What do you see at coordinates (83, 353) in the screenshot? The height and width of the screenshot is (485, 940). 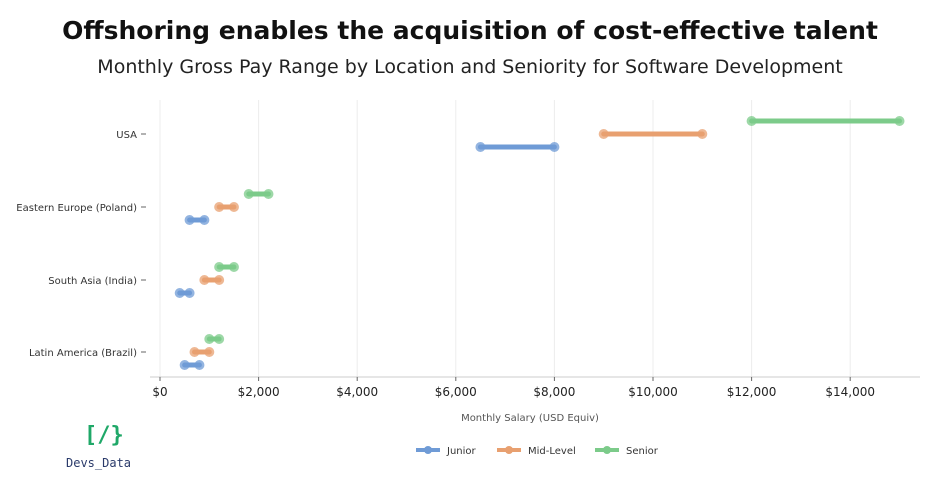 I see `y-tick-label: Latin America (Brazil)` at bounding box center [83, 353].